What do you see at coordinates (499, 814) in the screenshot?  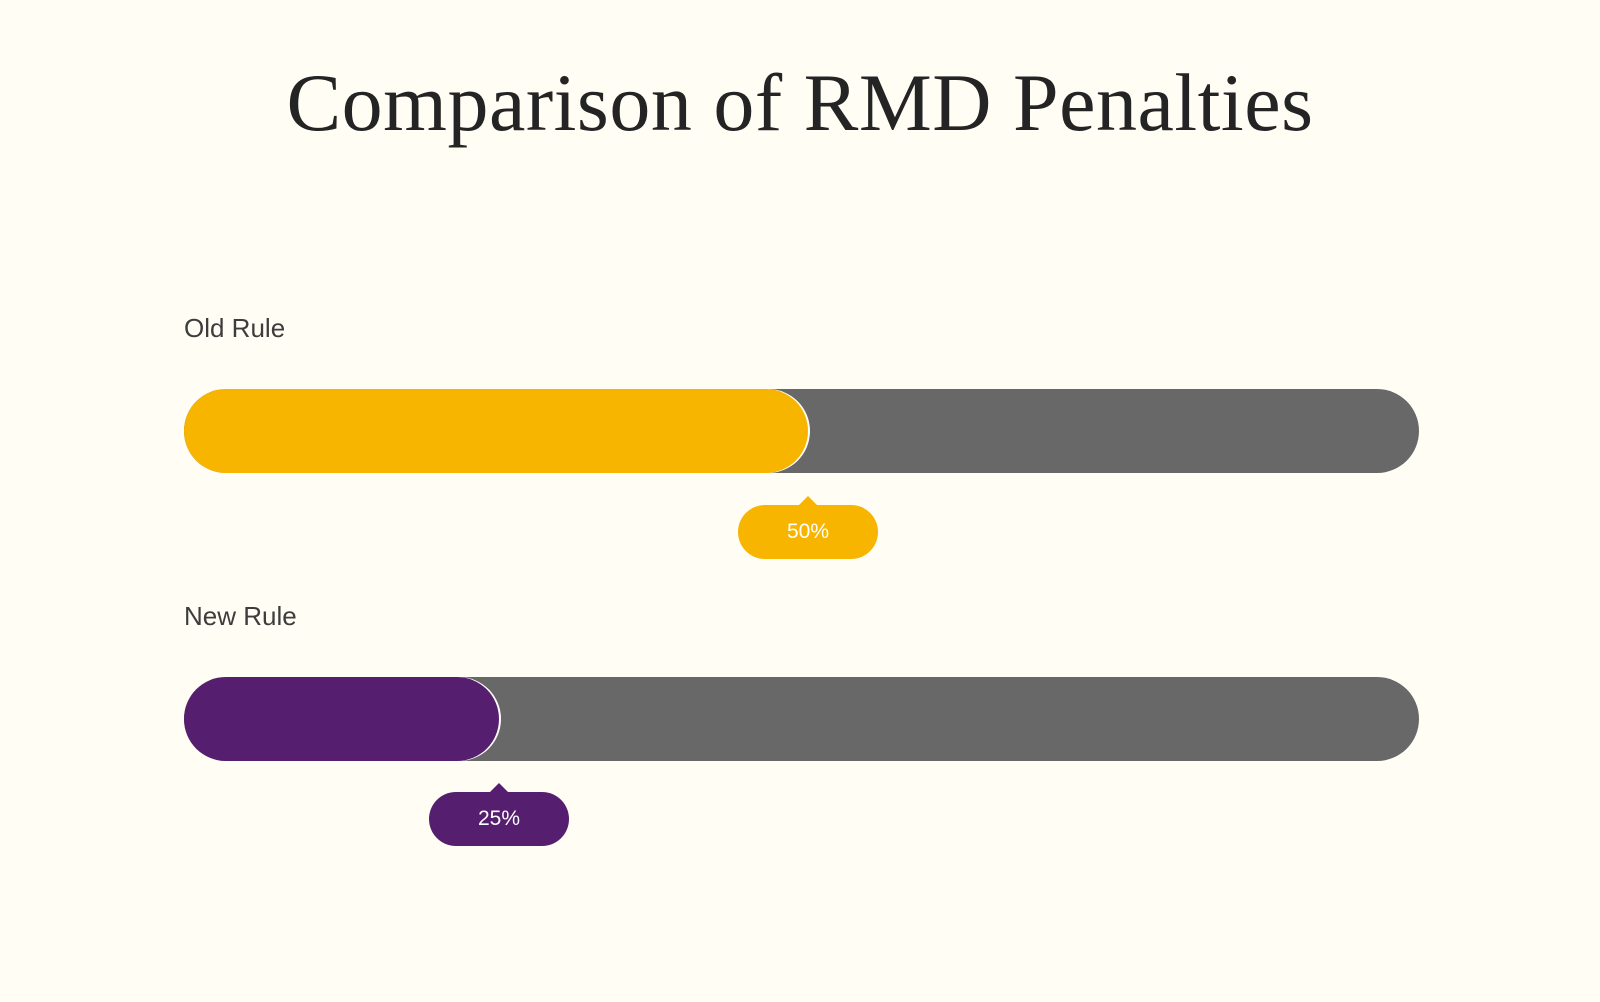 I see `value-badge-new-rule: 25%` at bounding box center [499, 814].